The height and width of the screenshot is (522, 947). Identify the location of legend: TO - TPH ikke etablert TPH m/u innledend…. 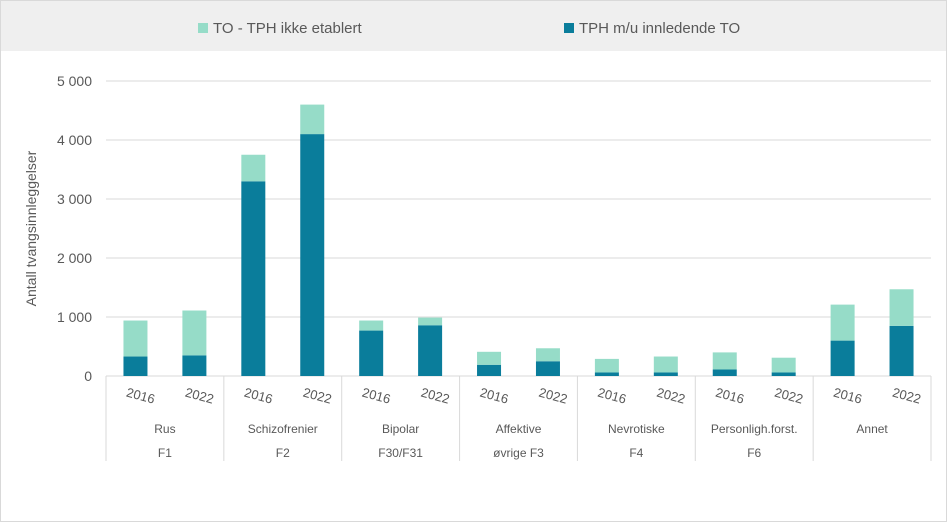
(473, 26).